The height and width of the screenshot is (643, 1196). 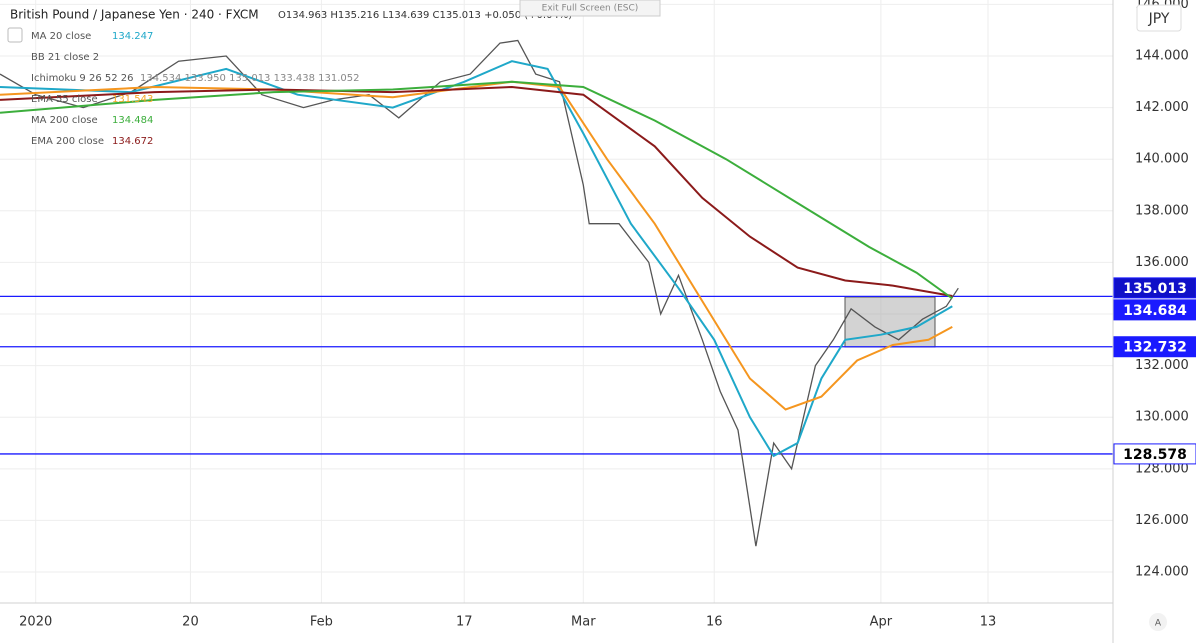 What do you see at coordinates (1162, 55) in the screenshot?
I see `y-tick-label: 144.000` at bounding box center [1162, 55].